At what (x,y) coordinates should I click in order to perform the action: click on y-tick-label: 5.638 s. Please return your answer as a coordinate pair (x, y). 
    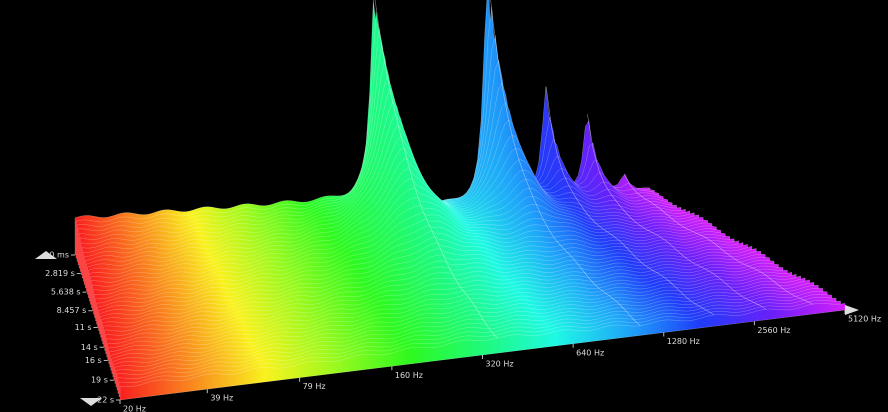
    Looking at the image, I should click on (66, 292).